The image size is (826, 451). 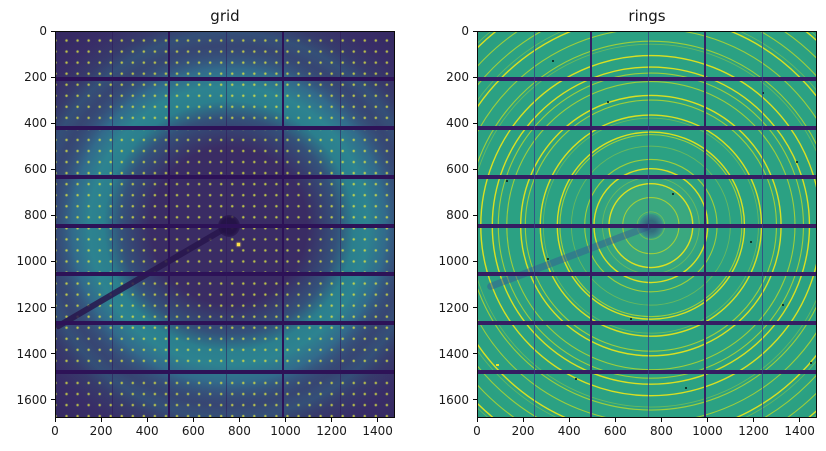 What do you see at coordinates (43, 31) in the screenshot?
I see `y-tick-label: 0` at bounding box center [43, 31].